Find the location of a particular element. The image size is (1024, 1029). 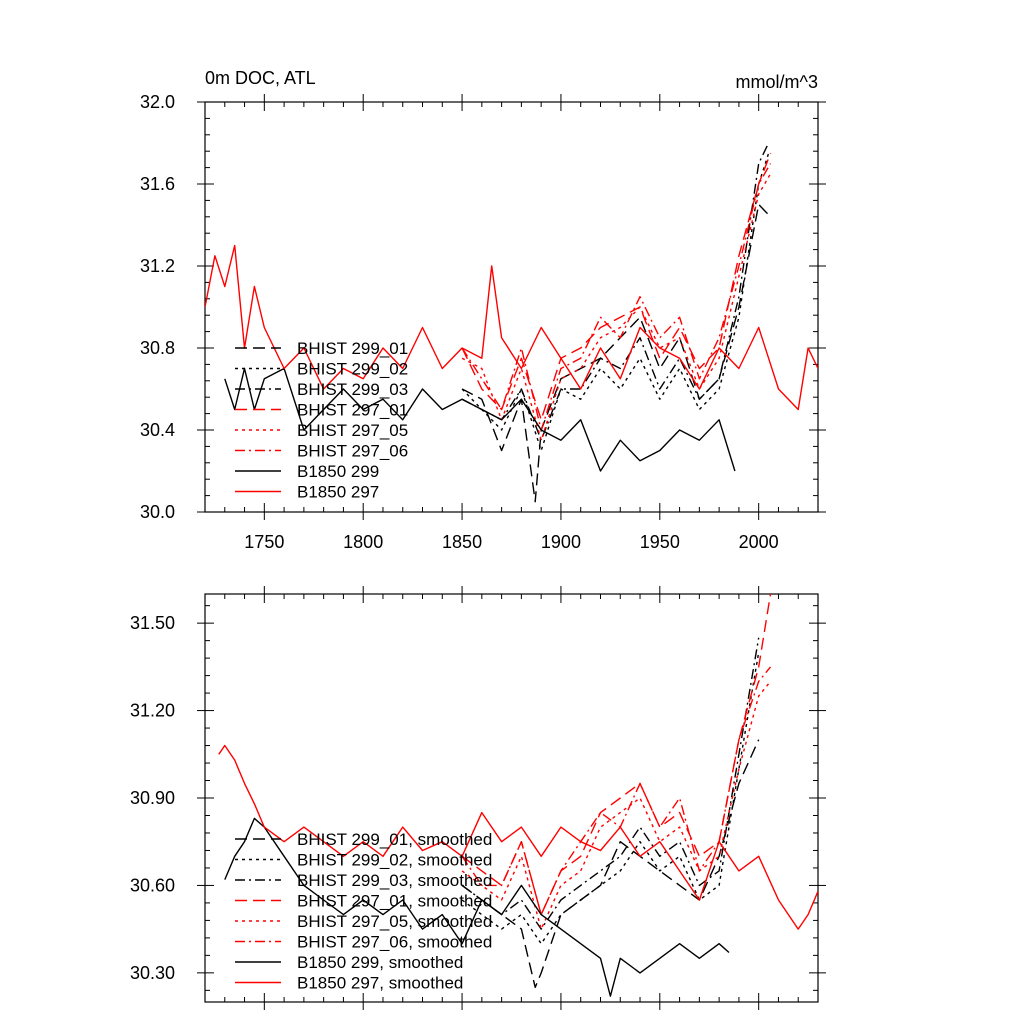

legend-label: BHIST 297_05, smoothed is located at coordinates (394, 921).